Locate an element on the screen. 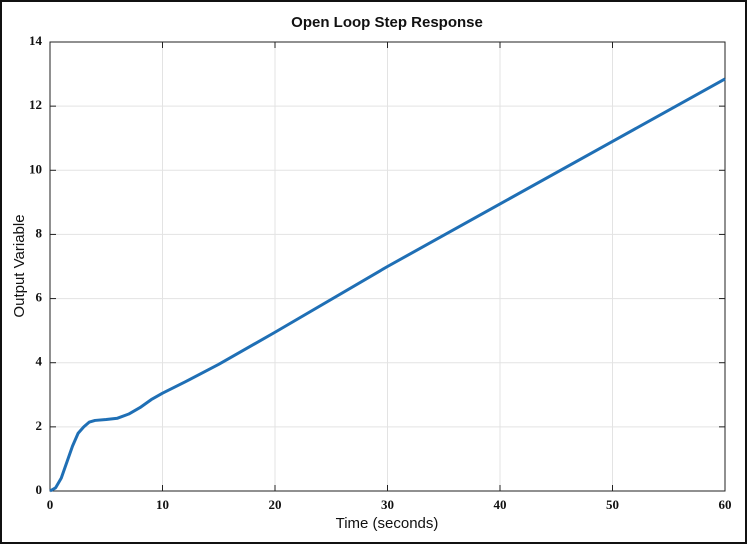  y-axis-label: Output Variable is located at coordinates (19, 265).